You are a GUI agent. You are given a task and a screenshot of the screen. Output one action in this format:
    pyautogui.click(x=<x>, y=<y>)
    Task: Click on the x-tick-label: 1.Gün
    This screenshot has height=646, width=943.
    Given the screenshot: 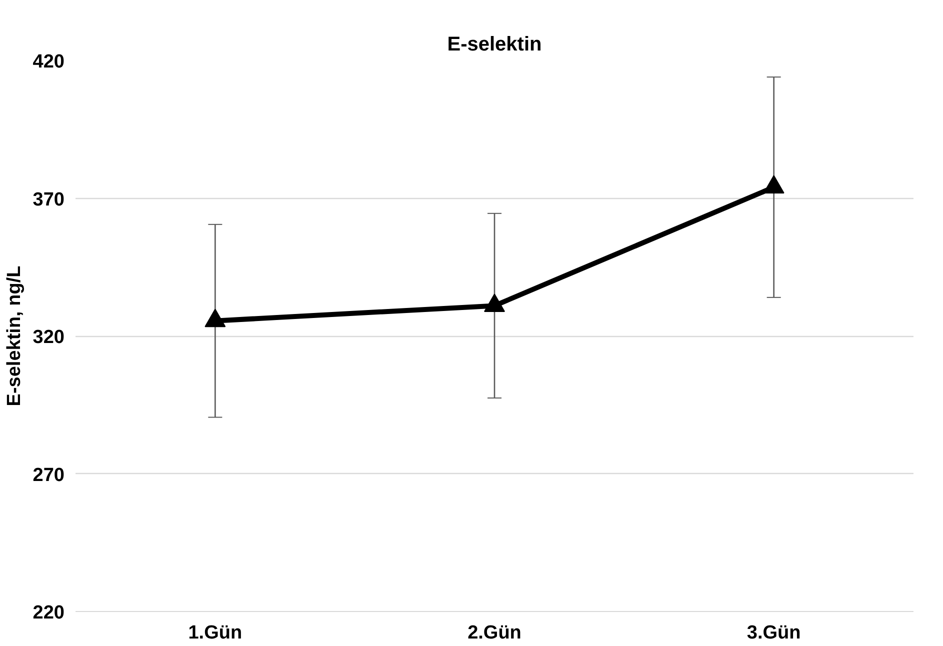 What is the action you would take?
    pyautogui.click(x=215, y=633)
    